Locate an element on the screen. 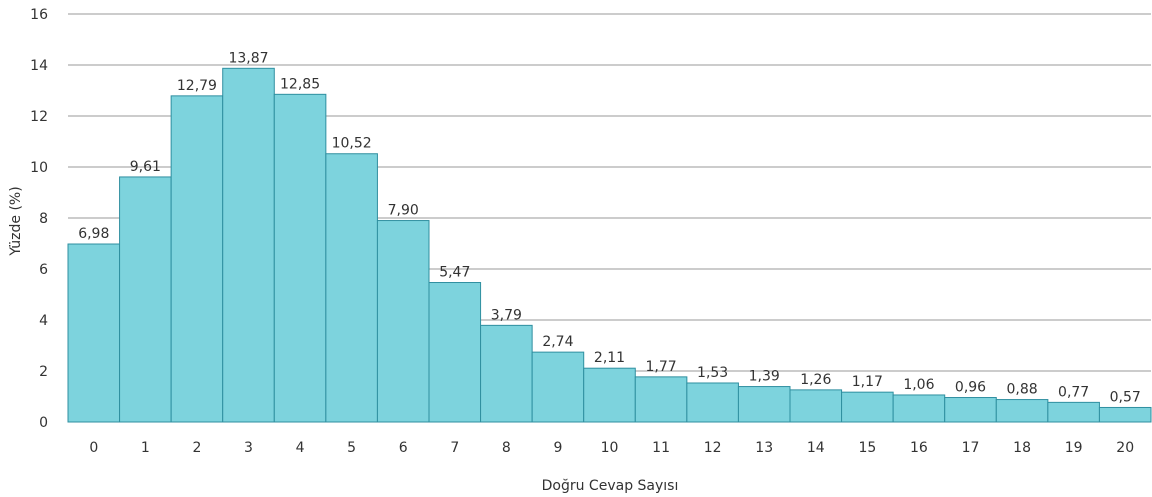 This screenshot has height=497, width=1152. x-tick-label: 16 is located at coordinates (919, 448).